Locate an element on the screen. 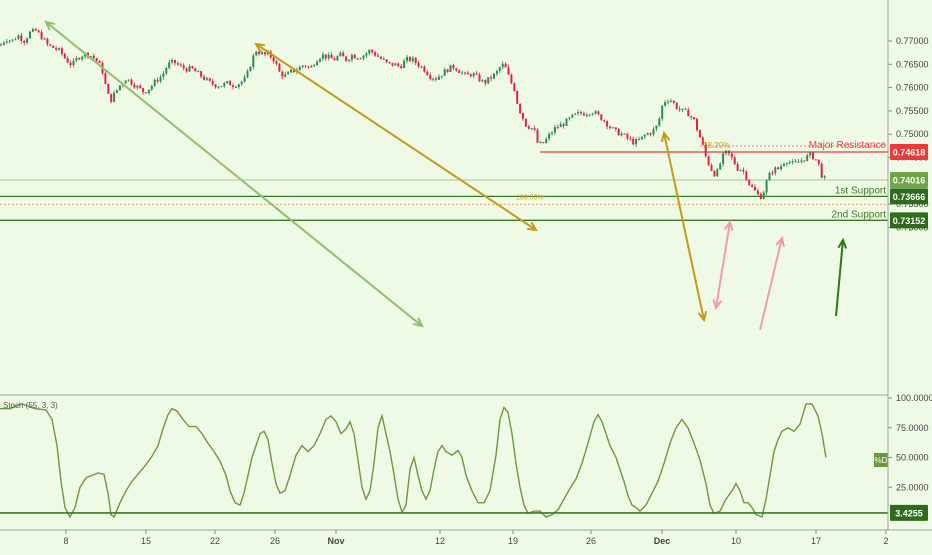 The width and height of the screenshot is (932, 555). fib-382-label: 38.20% is located at coordinates (716, 145).